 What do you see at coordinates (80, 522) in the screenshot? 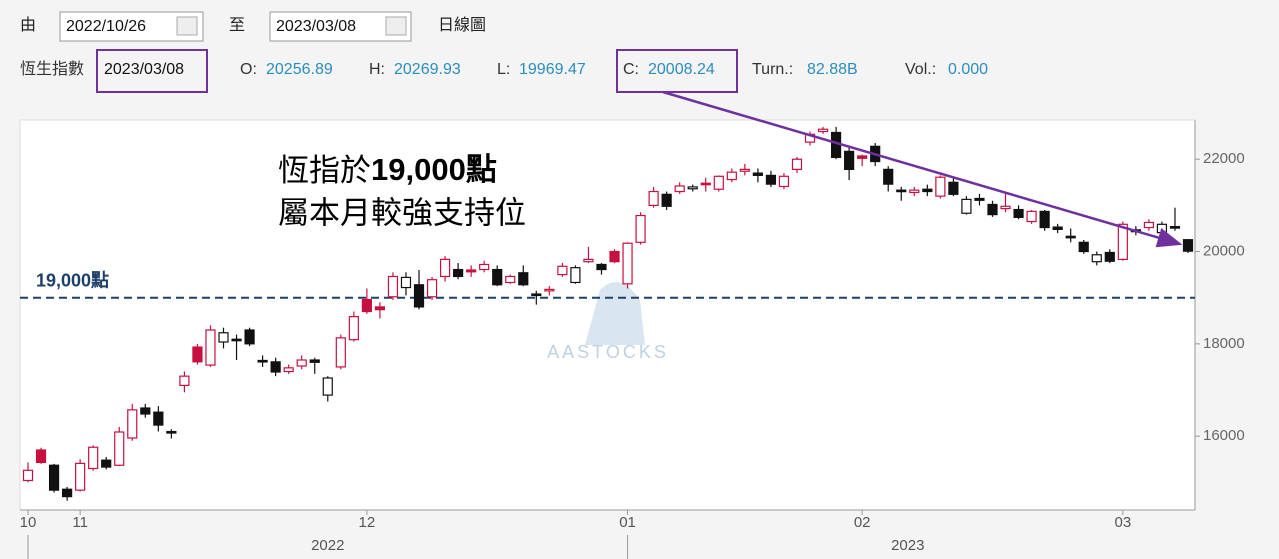
I see `x-tick-label: 11` at bounding box center [80, 522].